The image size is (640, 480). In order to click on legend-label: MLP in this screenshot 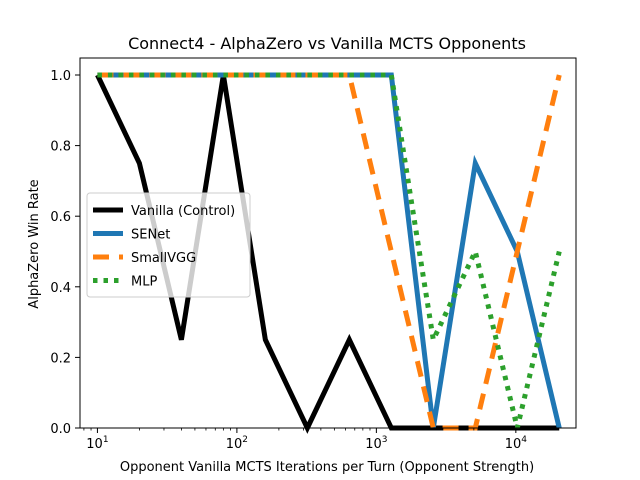, I will do `click(144, 282)`.